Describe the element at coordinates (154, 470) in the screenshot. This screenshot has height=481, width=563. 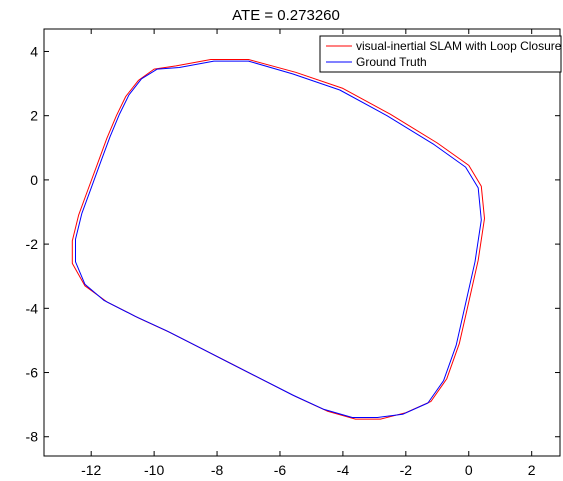
I see `x-tick-label: -10` at that location.